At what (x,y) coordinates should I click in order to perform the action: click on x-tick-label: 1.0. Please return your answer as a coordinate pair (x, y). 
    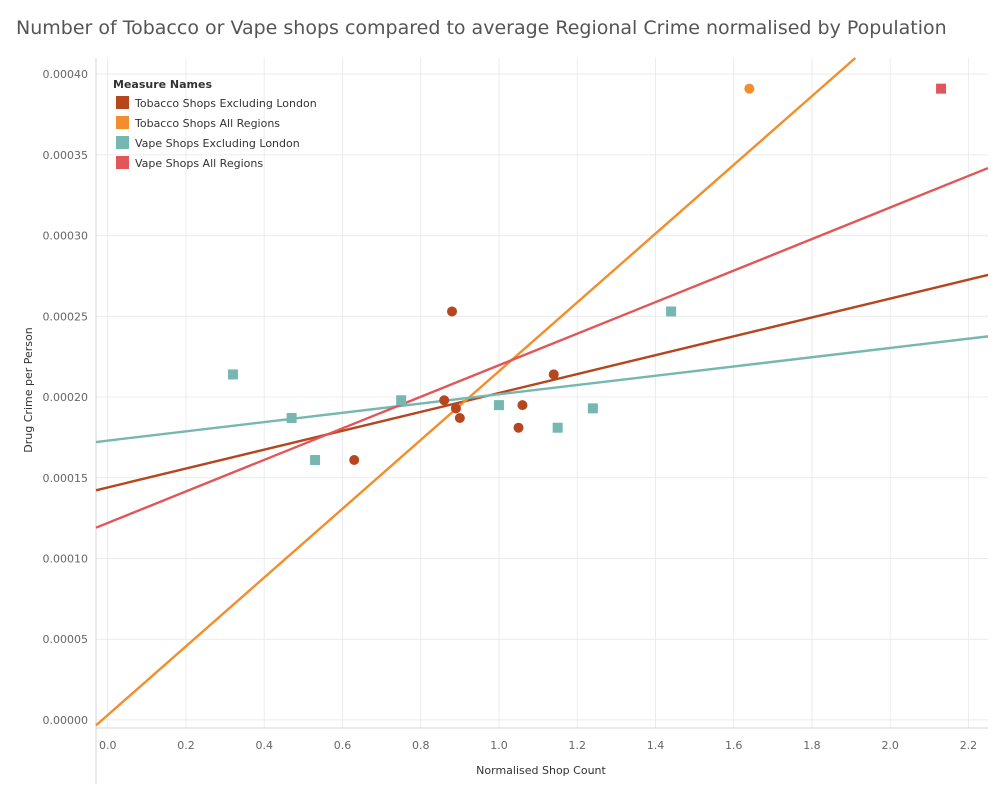
    Looking at the image, I should click on (499, 745).